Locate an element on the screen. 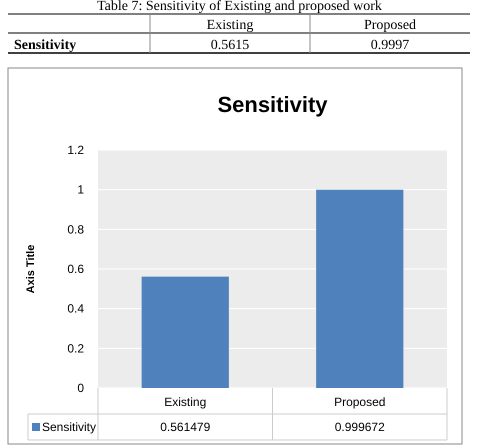 The image size is (479, 446). y-tick-label: 0.8 is located at coordinates (75, 229).